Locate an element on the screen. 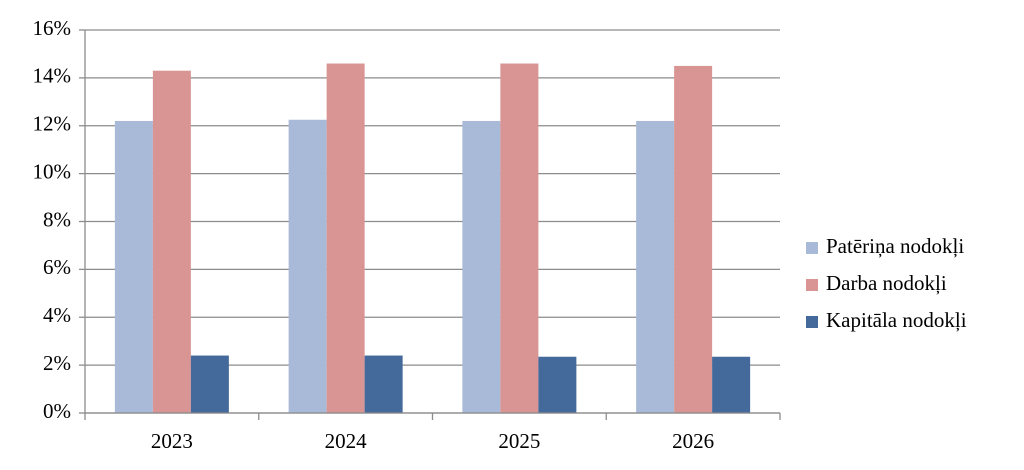 The image size is (1024, 470). x-tick-label: 2023 is located at coordinates (172, 441).